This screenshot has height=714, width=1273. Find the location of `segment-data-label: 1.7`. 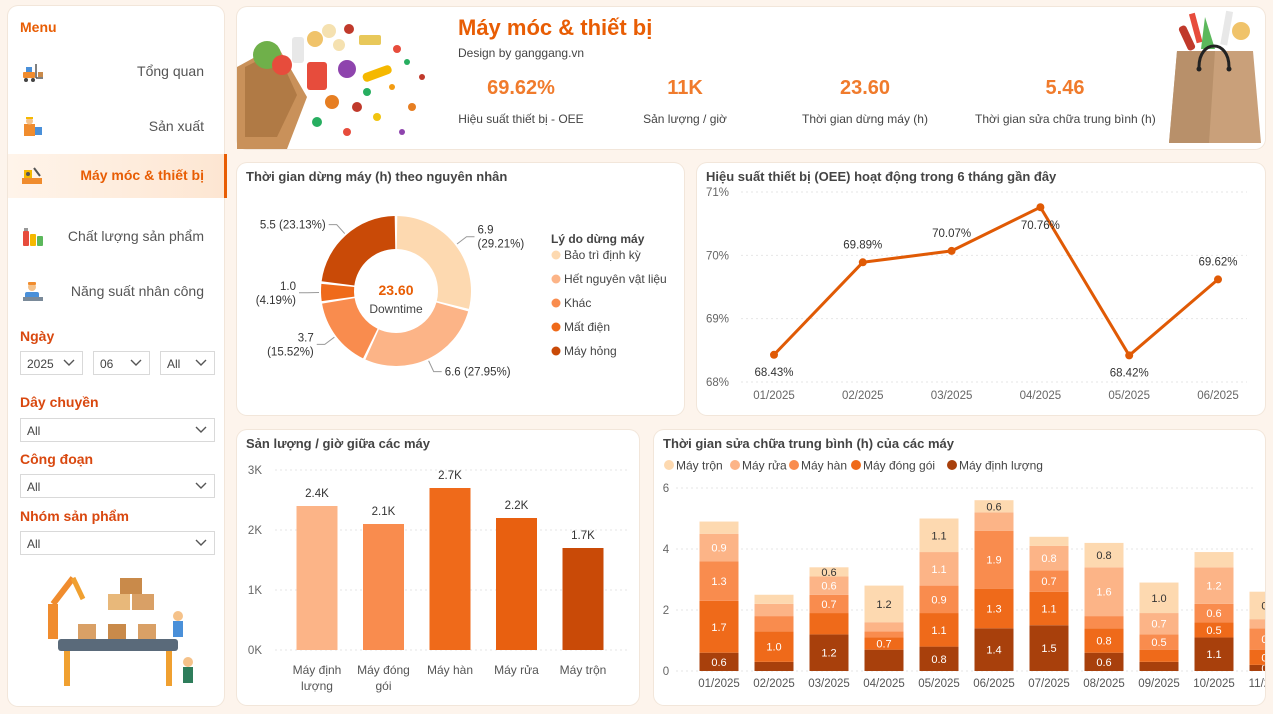

segment-data-label: 1.7 is located at coordinates (718, 628).